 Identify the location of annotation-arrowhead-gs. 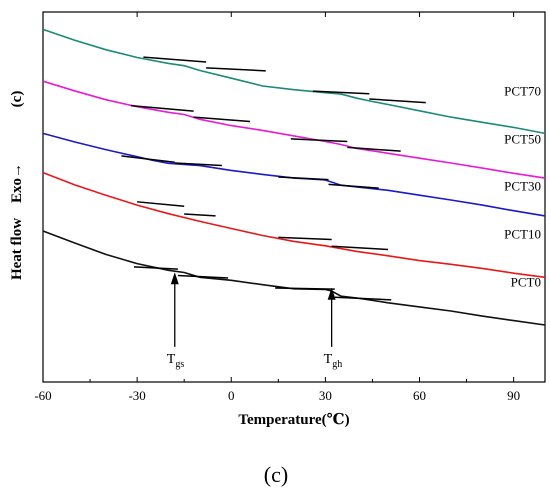
(174, 278).